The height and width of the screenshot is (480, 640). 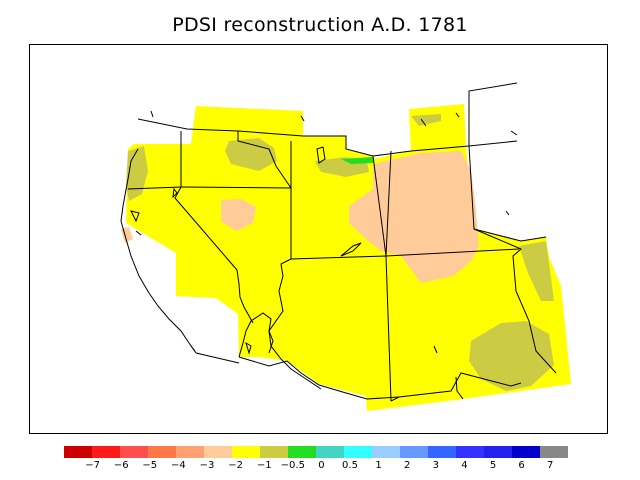 I want to click on gulf-coastline, so click(x=280, y=351).